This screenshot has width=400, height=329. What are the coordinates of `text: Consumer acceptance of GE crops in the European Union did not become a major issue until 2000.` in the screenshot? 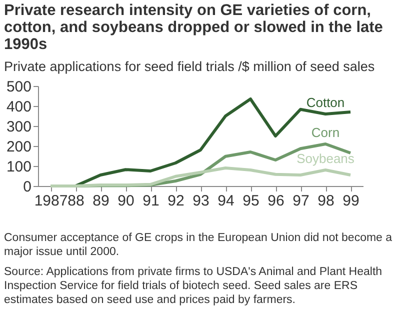 It's located at (198, 245).